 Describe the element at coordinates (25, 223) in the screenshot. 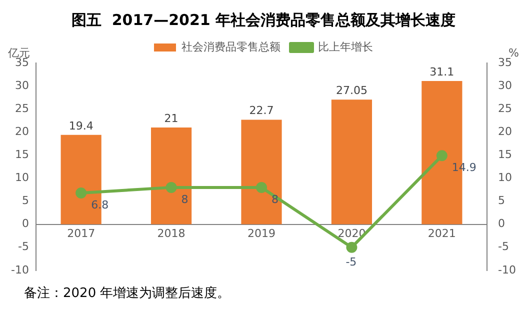

I see `y-tick-label: 0` at that location.